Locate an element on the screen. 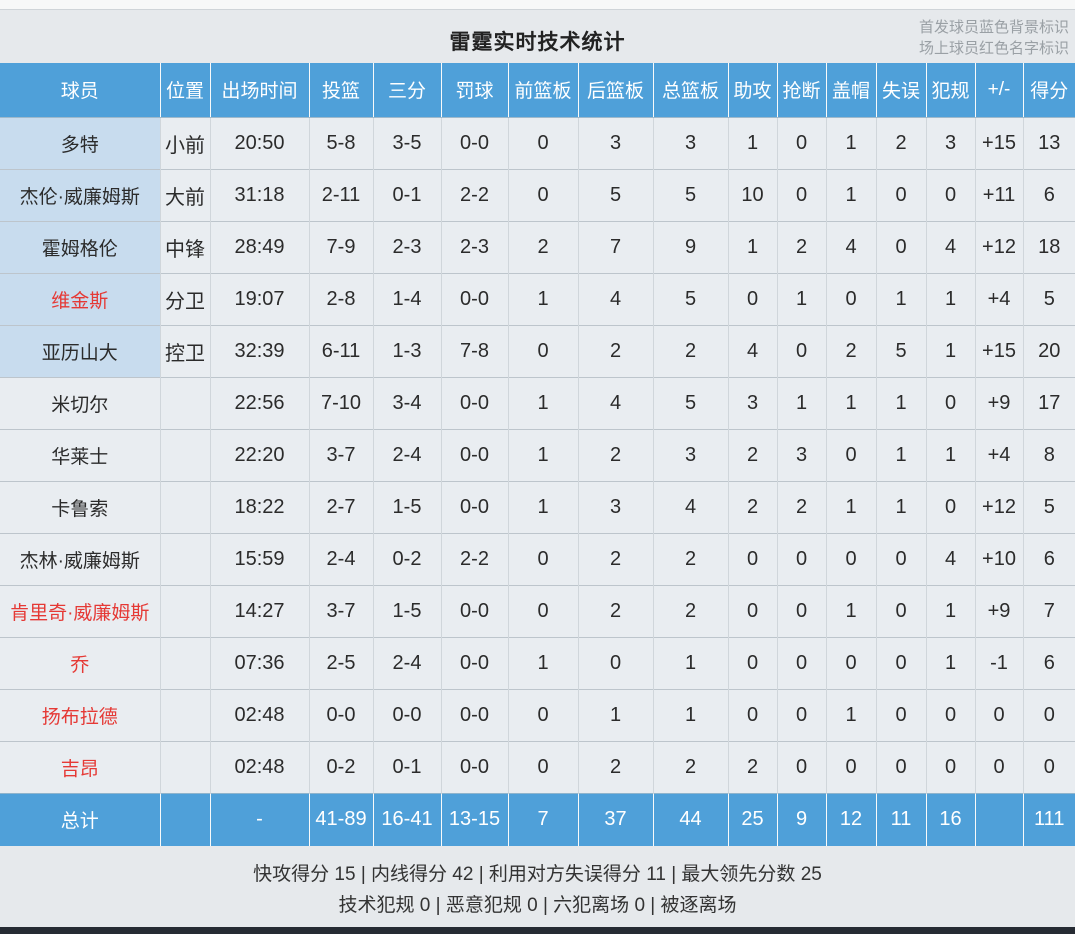  stat-cell: +4 is located at coordinates (999, 454).